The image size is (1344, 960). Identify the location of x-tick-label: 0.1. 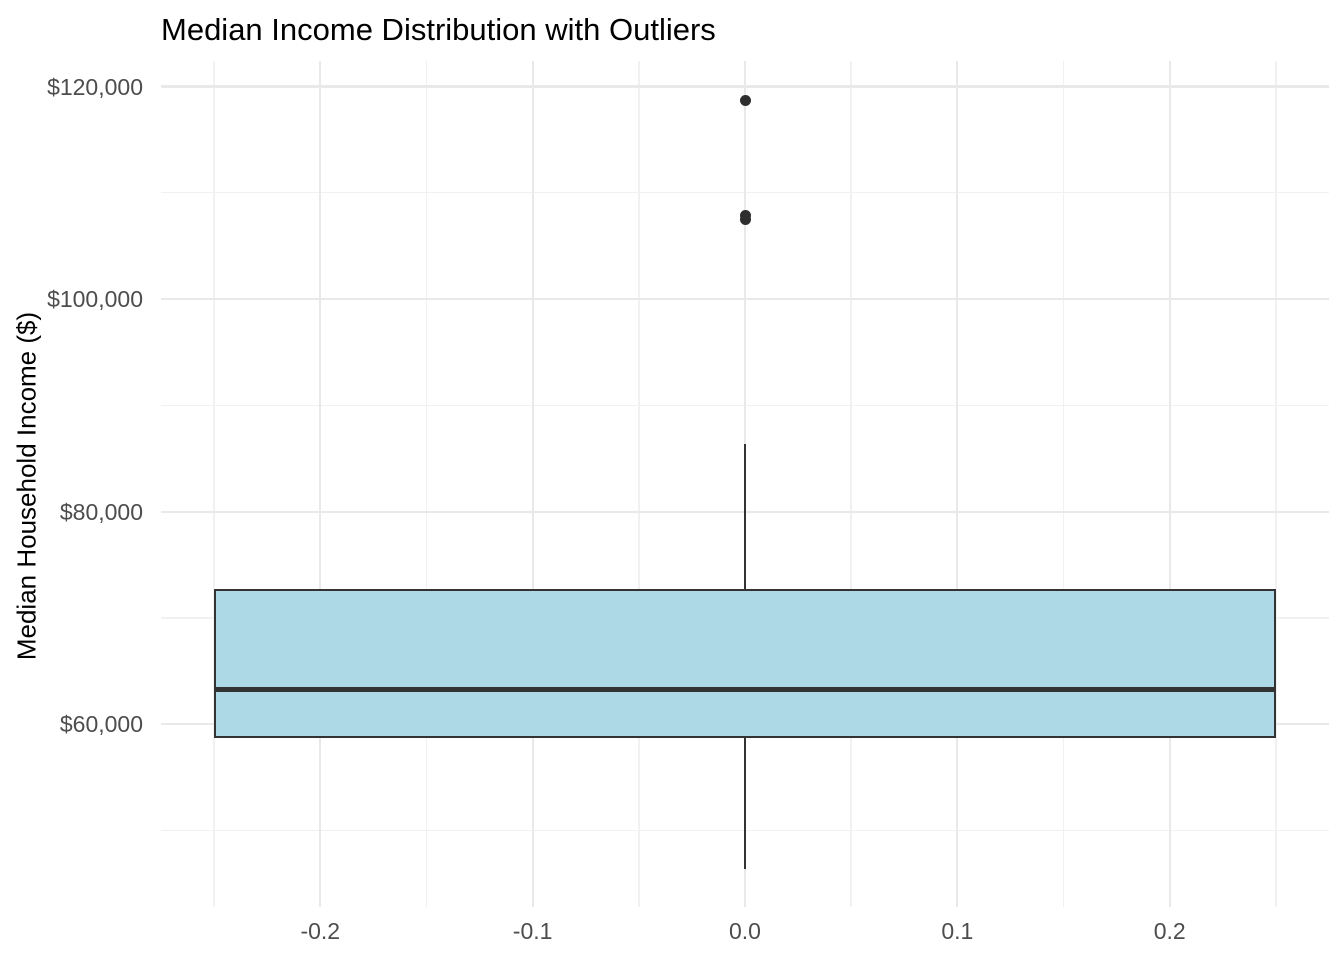
(957, 931).